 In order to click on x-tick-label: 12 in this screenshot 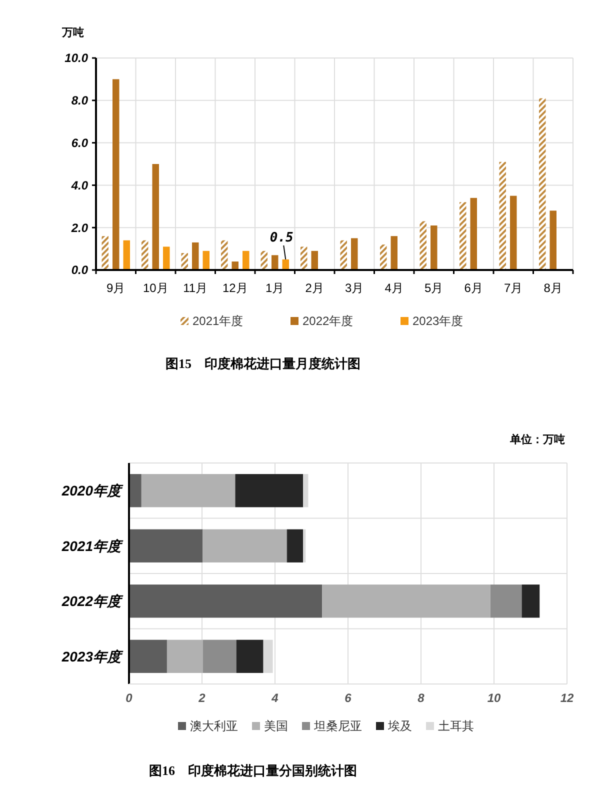, I will do `click(567, 698)`.